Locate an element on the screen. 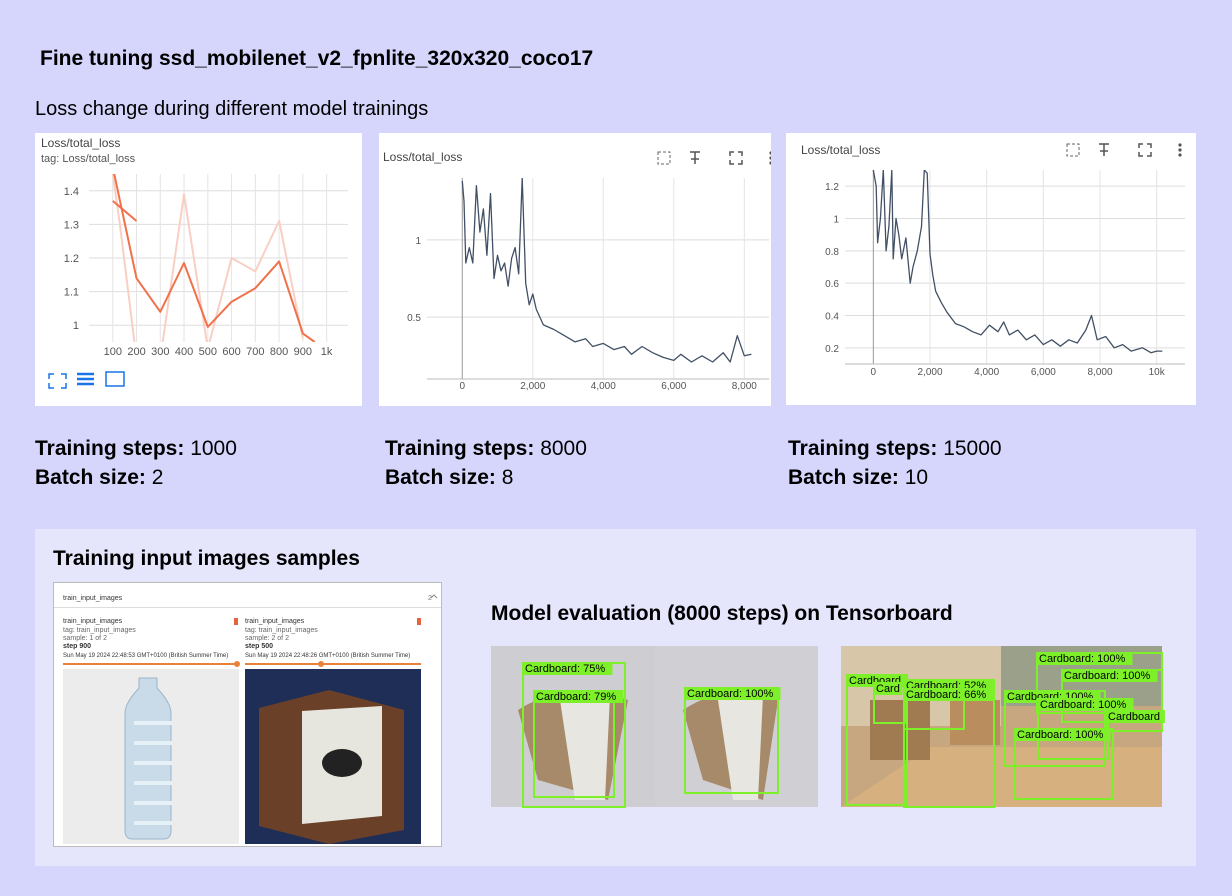 The width and height of the screenshot is (1232, 896). chart-svg: 0.5 1 0 2,000 4,000 6,000 8,000 is located at coordinates (589, 271).